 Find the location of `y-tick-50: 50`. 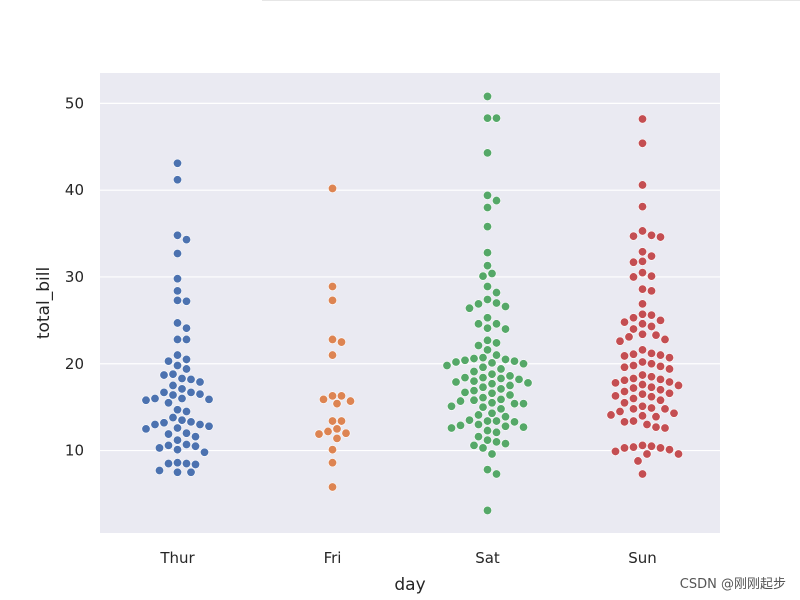

y-tick-50: 50 is located at coordinates (74, 103).